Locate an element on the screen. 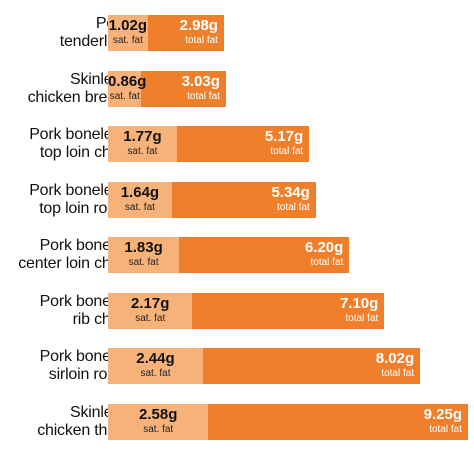 Image resolution: width=474 pixels, height=451 pixels. category-label-line: top loin roast is located at coordinates (83, 208).